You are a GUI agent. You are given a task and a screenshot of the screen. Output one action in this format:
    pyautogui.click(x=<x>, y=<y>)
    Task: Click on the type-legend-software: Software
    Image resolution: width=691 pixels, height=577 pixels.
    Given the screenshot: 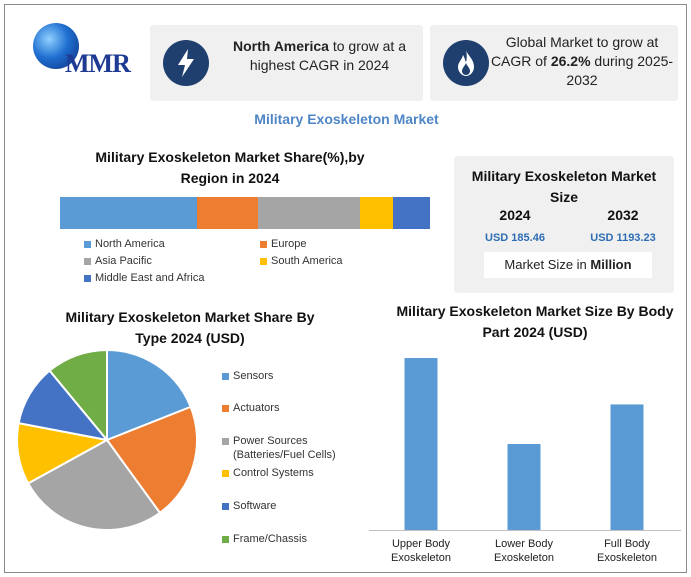 What is the action you would take?
    pyautogui.click(x=249, y=506)
    